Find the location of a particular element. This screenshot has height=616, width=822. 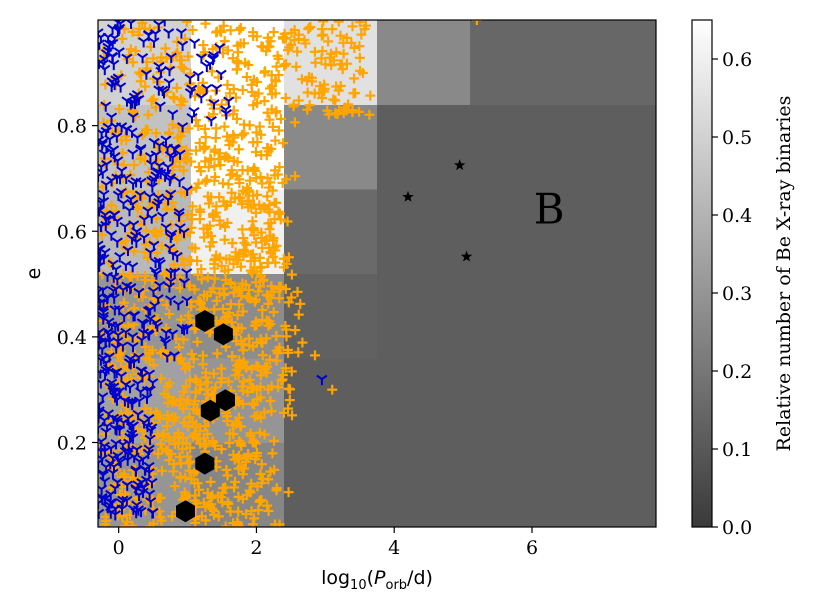

x-tick-label: 6 is located at coordinates (532, 548).